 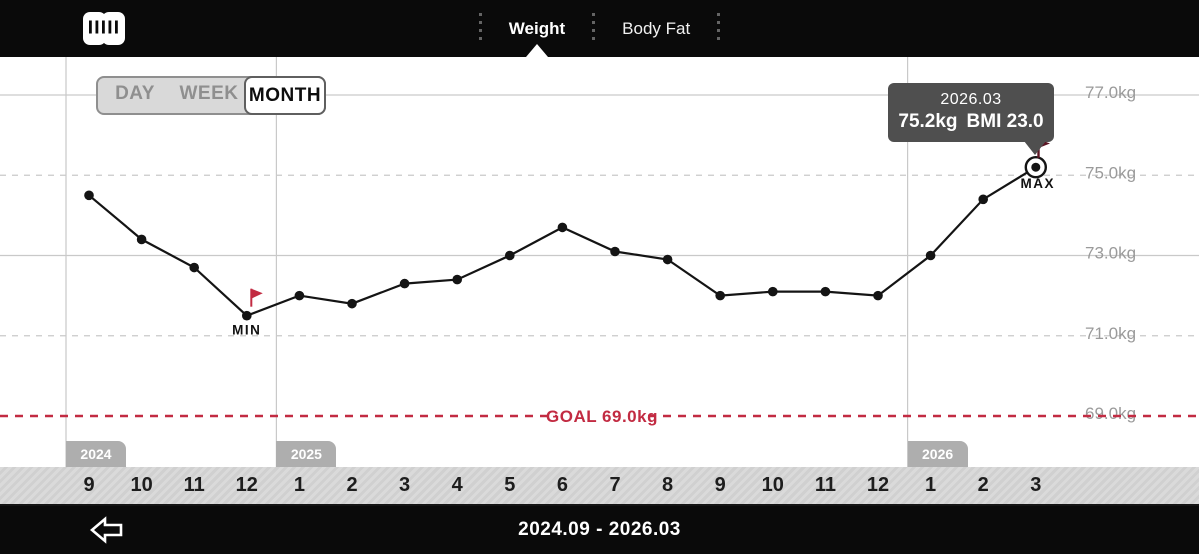 I want to click on tooltip-date: 2026.03, so click(x=971, y=99).